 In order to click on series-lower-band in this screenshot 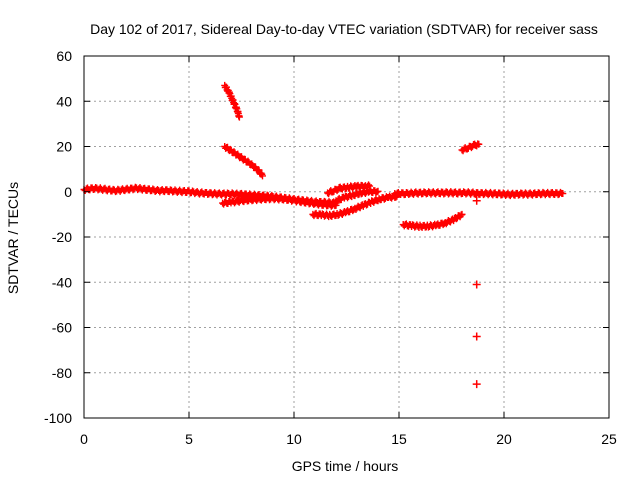, I will do `click(279, 201)`.